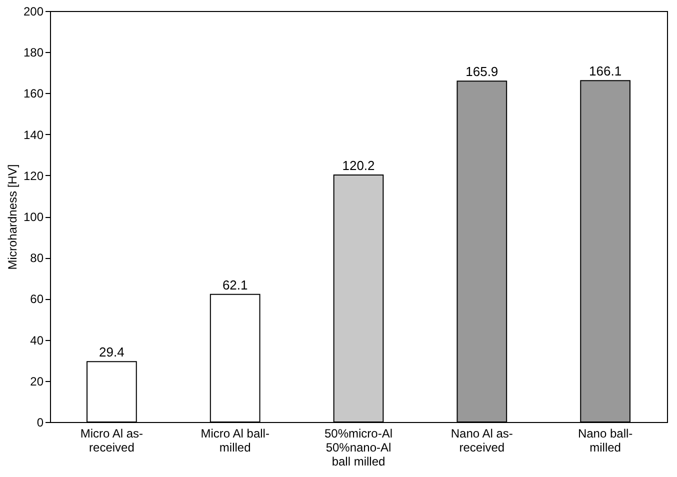  I want to click on x-tick-label: 50%micro-Al 50%nano-Al ball milled, so click(358, 447).